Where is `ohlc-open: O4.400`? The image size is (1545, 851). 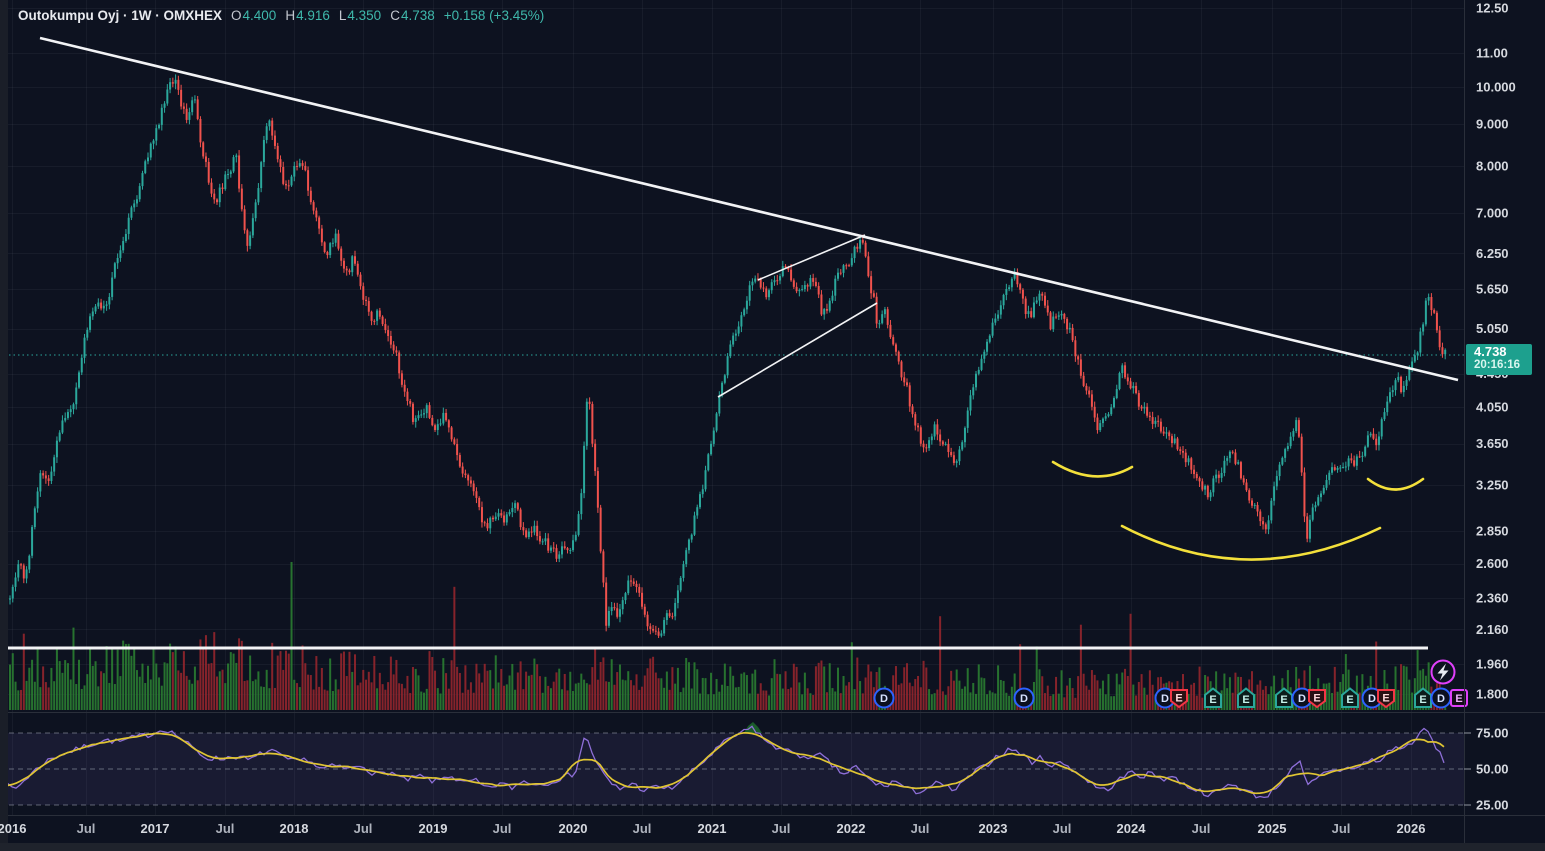
ohlc-open: O4.400 is located at coordinates (254, 15).